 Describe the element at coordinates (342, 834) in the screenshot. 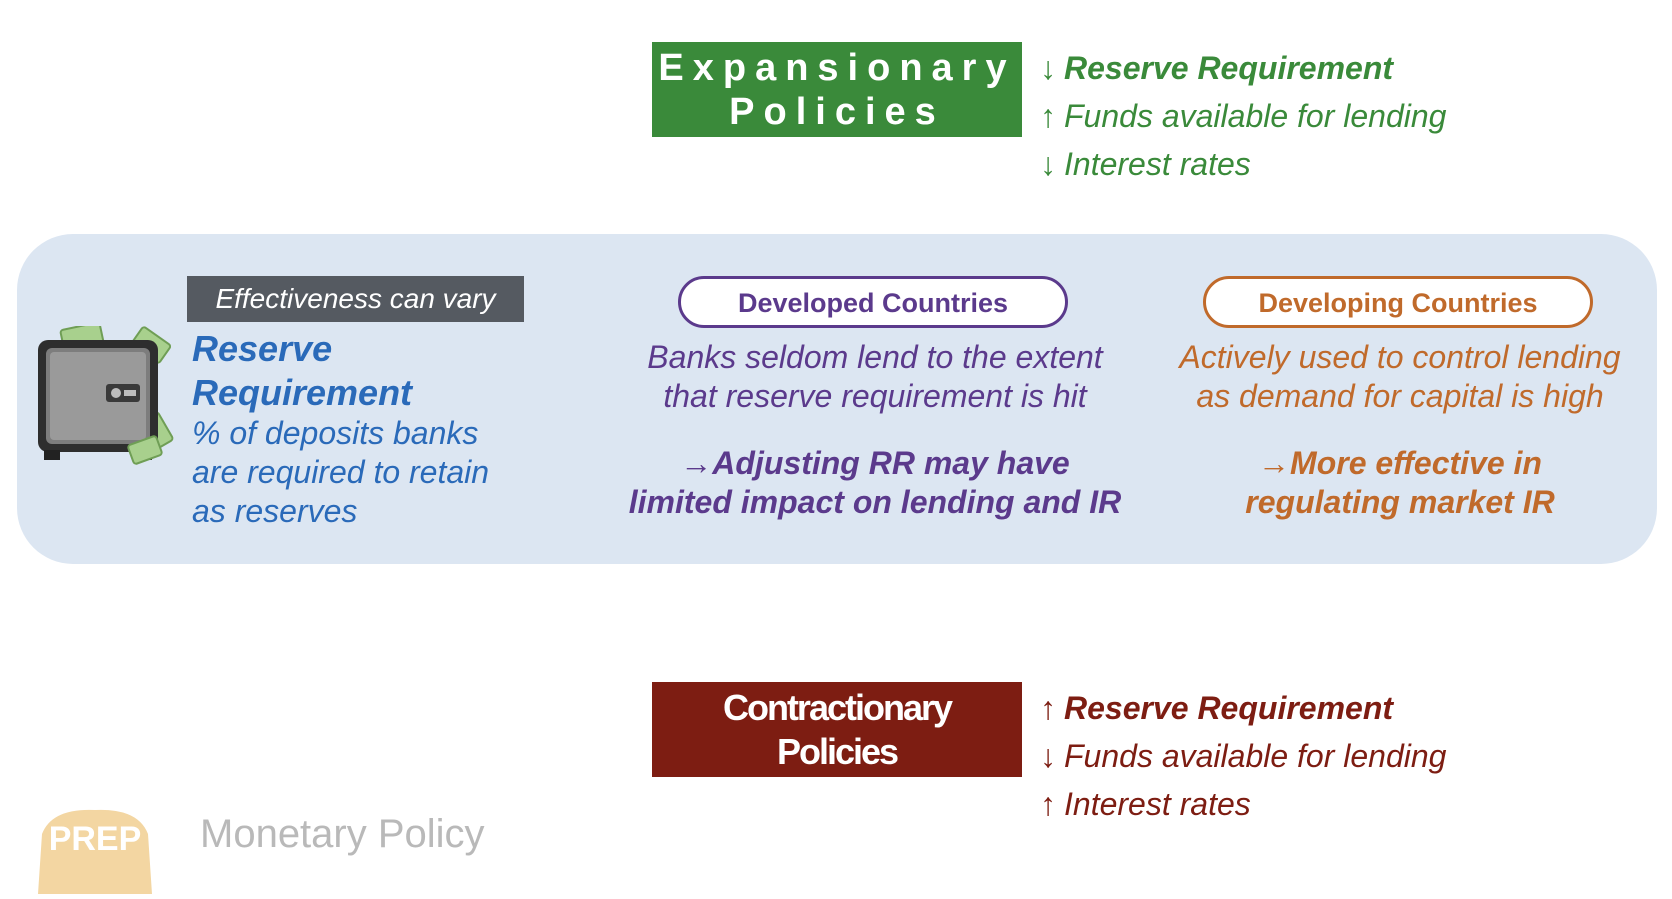

I see `footer-title: Monetary Policy` at that location.